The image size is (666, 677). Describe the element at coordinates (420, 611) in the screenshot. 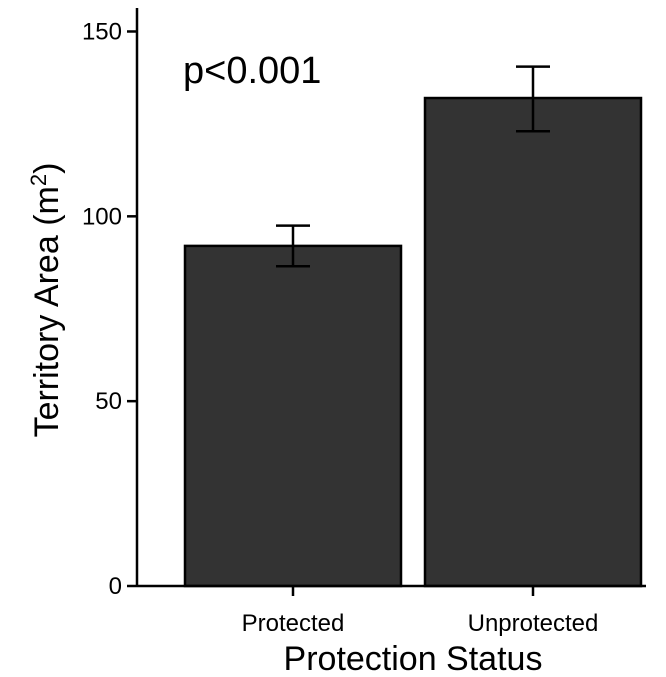

I see `x-ticks-layer: Protected Unprotected` at that location.